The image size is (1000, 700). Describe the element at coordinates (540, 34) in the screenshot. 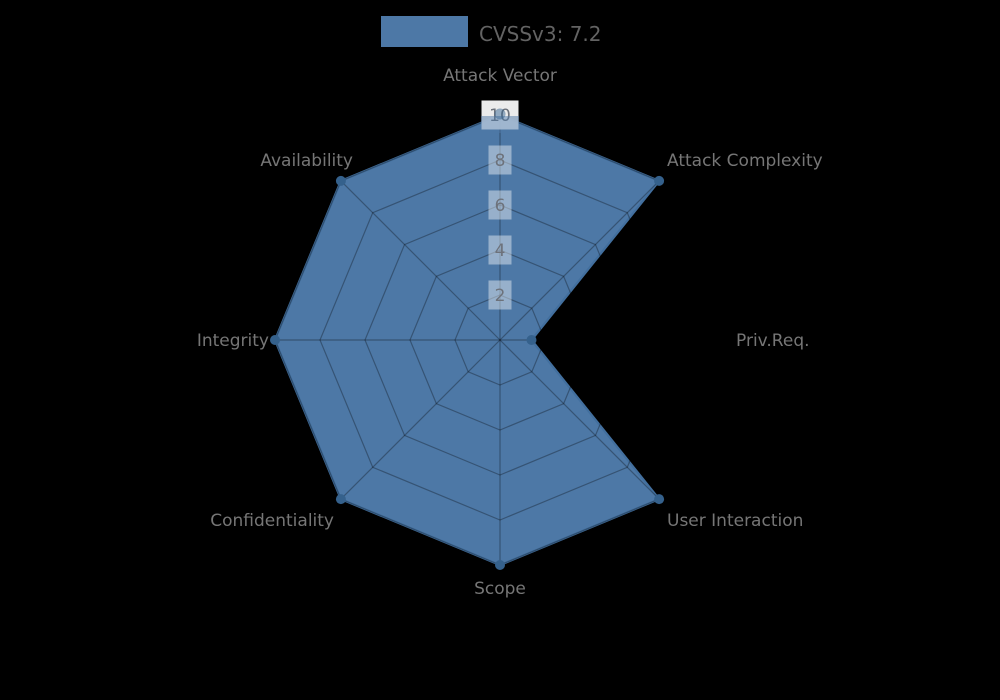

I see `legend-label: CVSSv3: 7.2` at that location.